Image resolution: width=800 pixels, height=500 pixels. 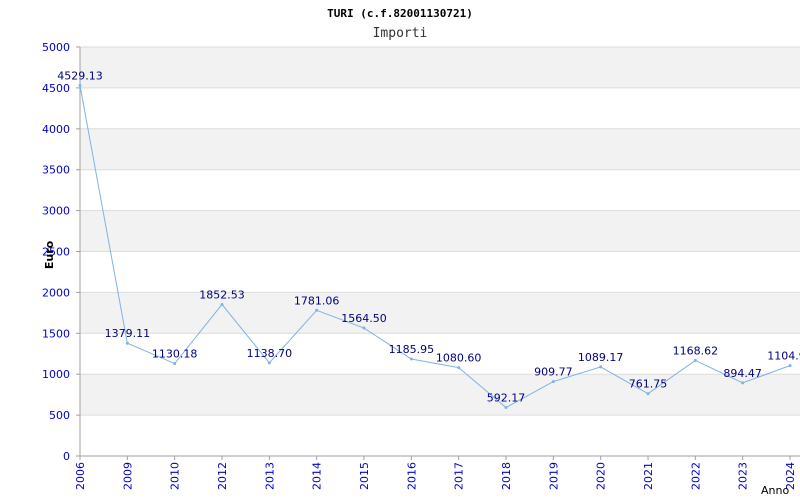 I want to click on y-tick-label: 4500, so click(x=56, y=88).